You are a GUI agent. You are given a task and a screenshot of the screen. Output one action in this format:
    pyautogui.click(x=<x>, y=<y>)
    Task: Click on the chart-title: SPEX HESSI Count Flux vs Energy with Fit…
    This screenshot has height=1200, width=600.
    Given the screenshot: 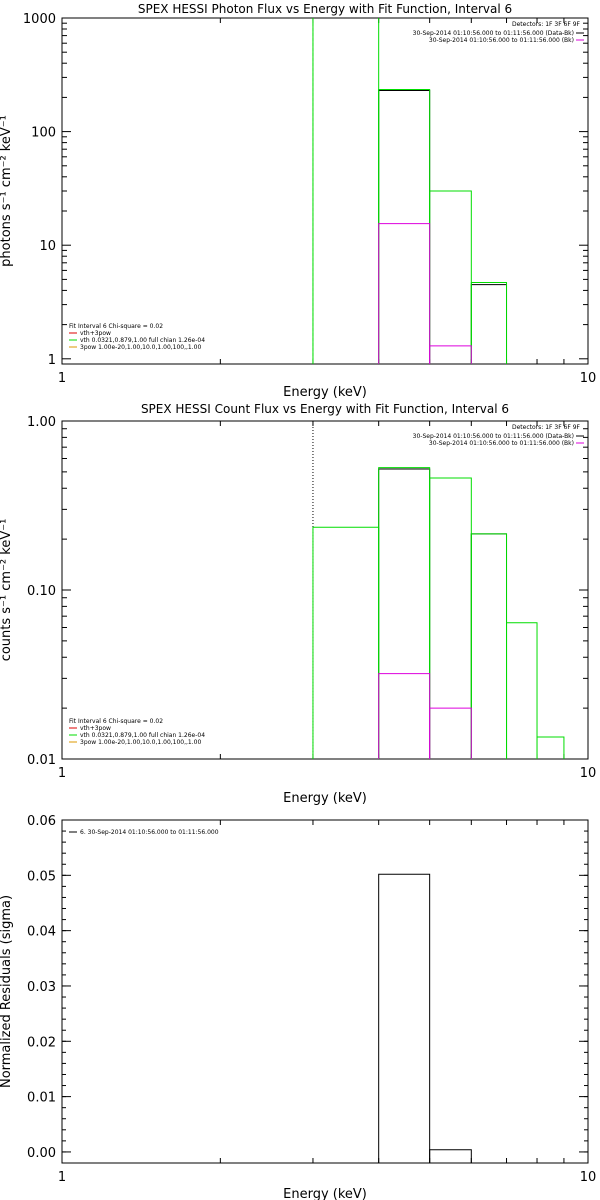 What is the action you would take?
    pyautogui.click(x=325, y=409)
    